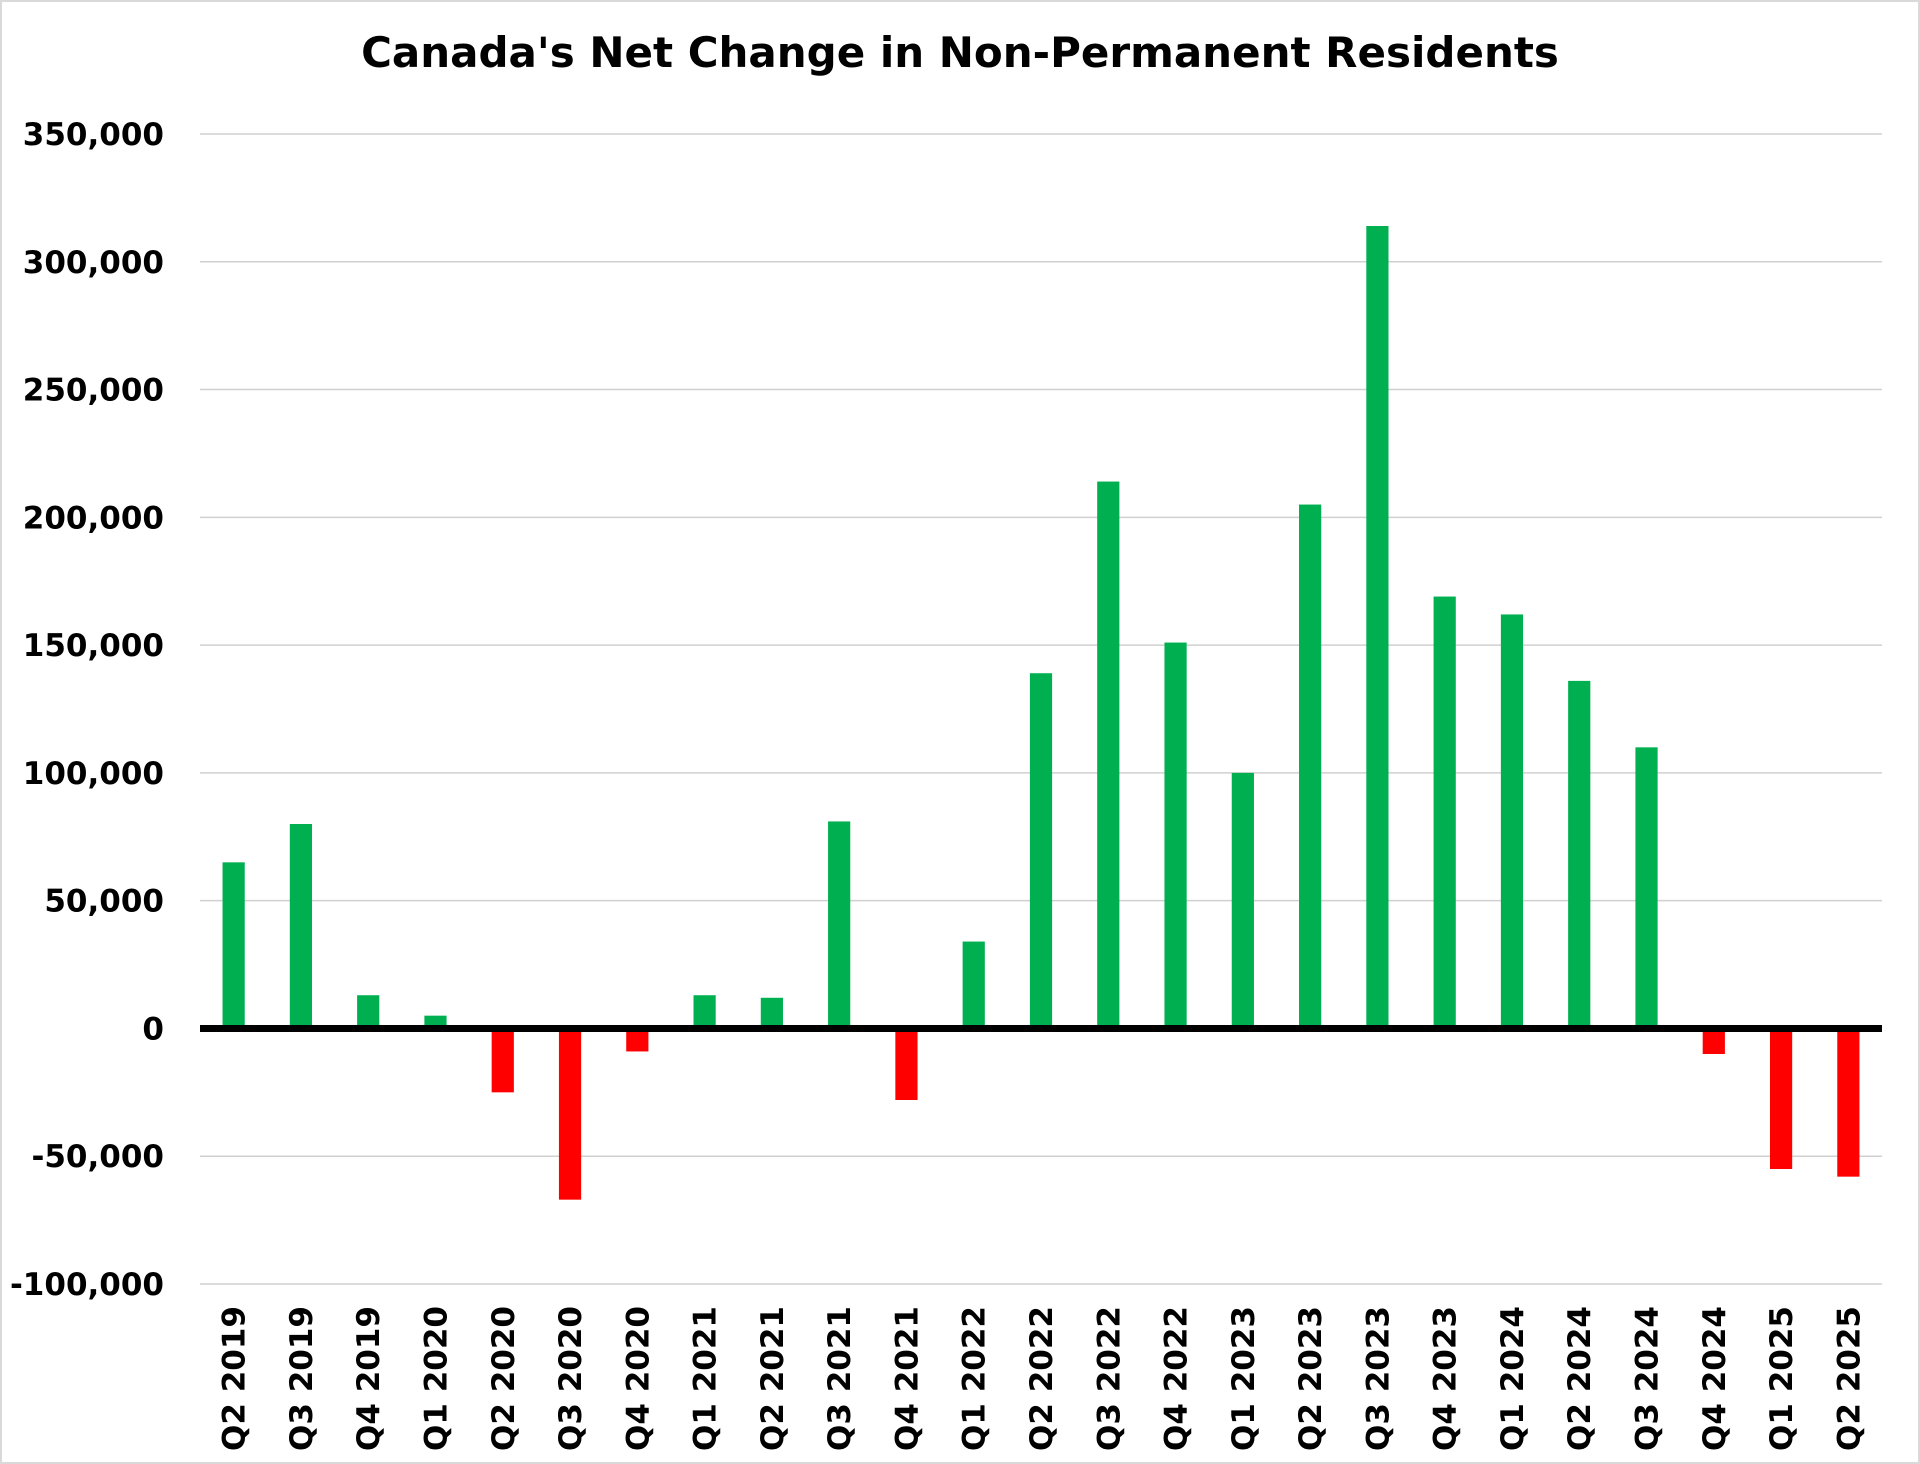 The width and height of the screenshot is (1920, 1464). What do you see at coordinates (93, 646) in the screenshot?
I see `y-tick-label: 150,000` at bounding box center [93, 646].